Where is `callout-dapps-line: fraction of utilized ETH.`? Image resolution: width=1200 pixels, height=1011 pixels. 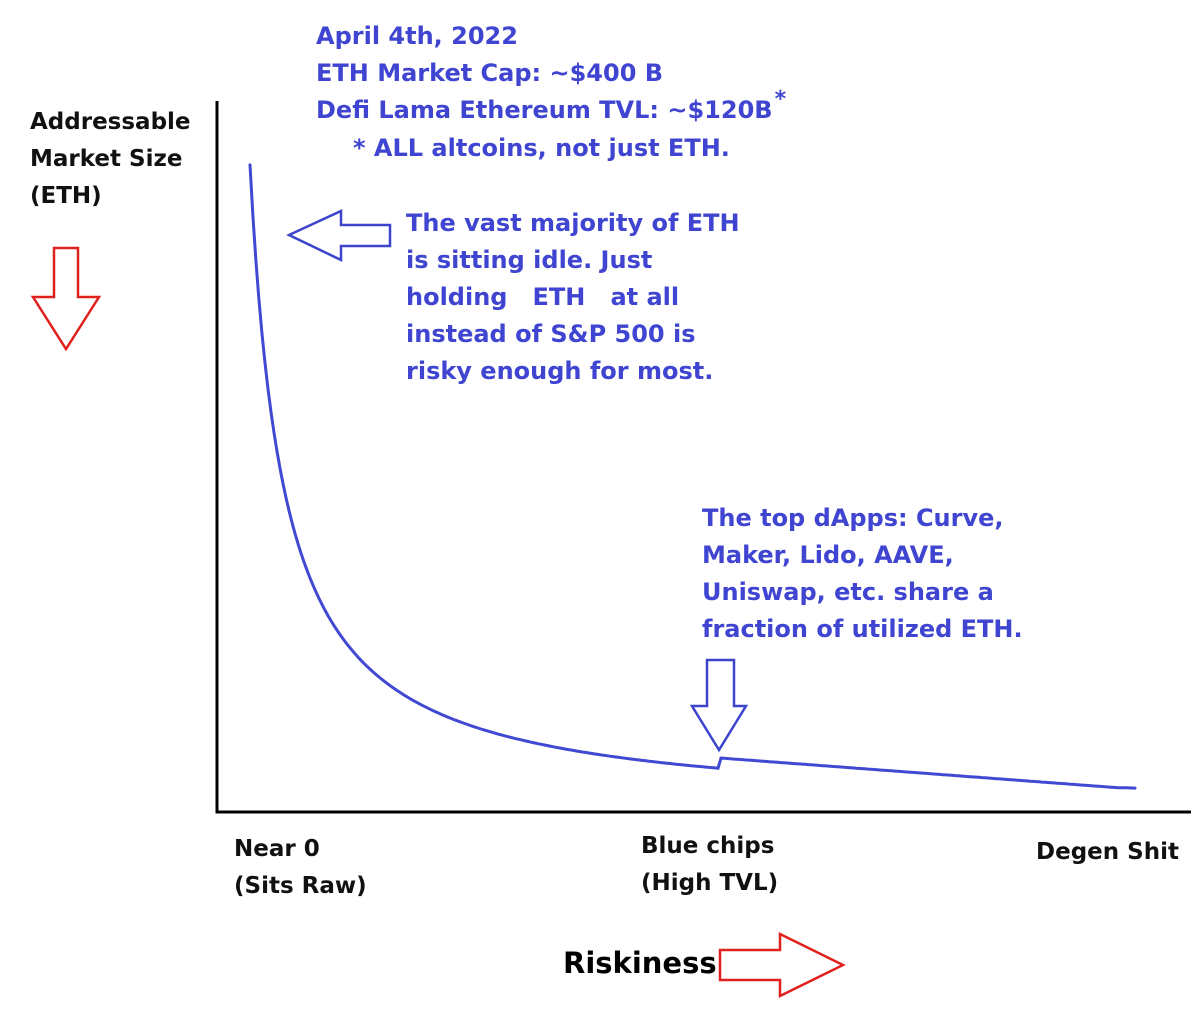 callout-dapps-line: fraction of utilized ETH. is located at coordinates (862, 629).